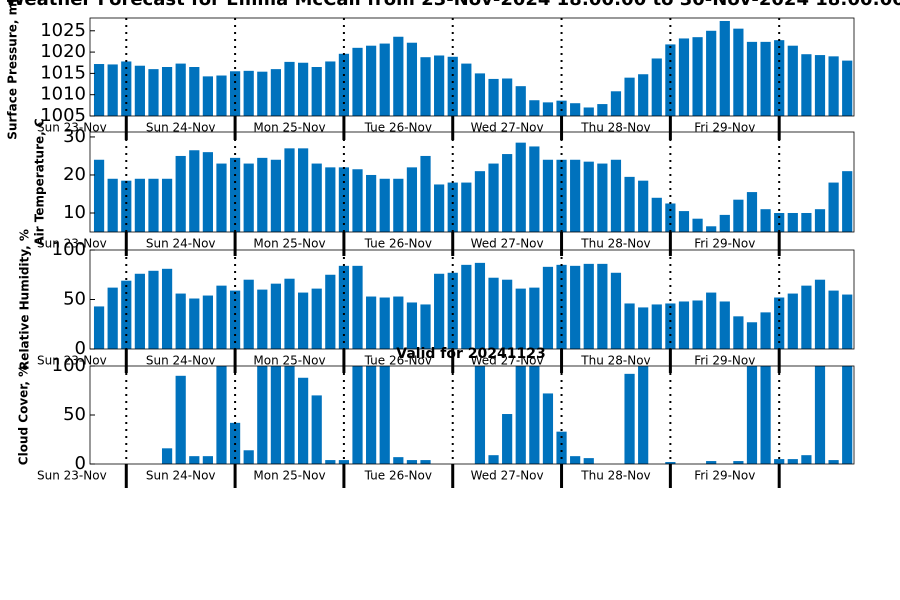 This screenshot has width=900, height=600. I want to click on panel-title: Valid for 20241123, so click(470, 354).